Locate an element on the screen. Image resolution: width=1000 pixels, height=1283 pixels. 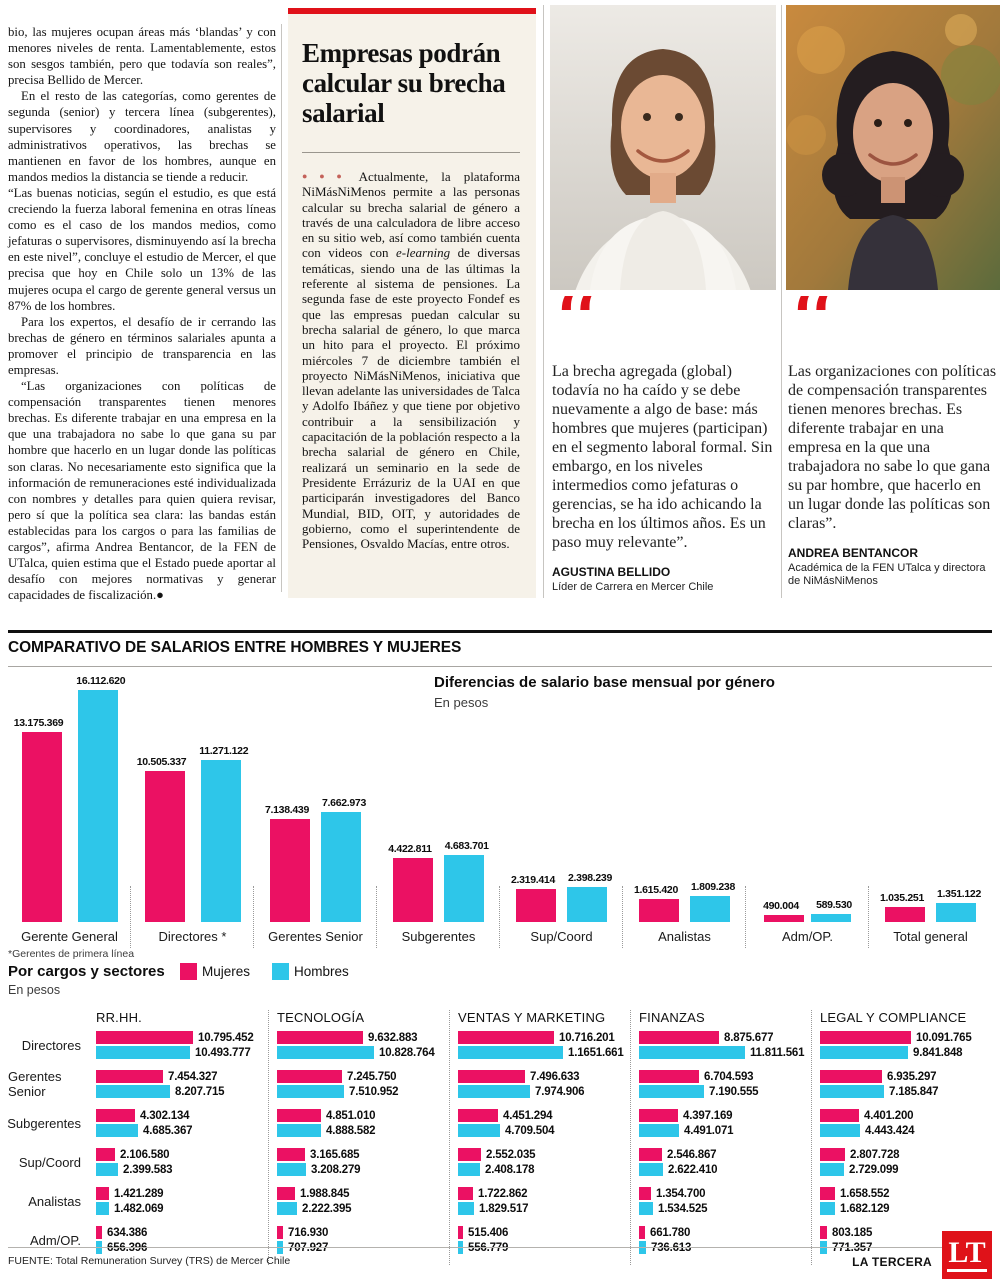
quote-author: ANDREA BENTANCOR is located at coordinates (853, 553).